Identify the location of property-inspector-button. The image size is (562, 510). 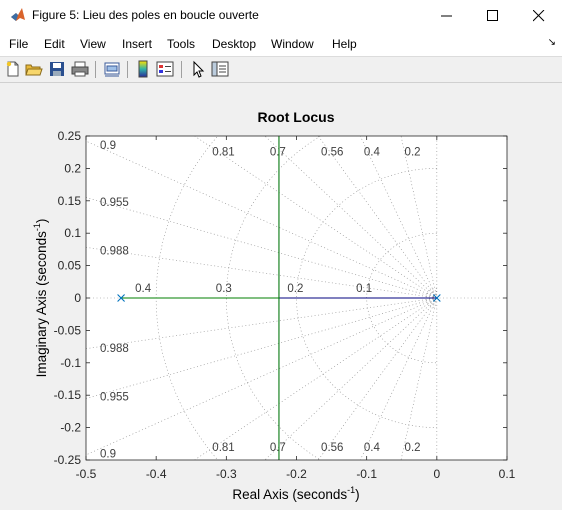
(220, 69).